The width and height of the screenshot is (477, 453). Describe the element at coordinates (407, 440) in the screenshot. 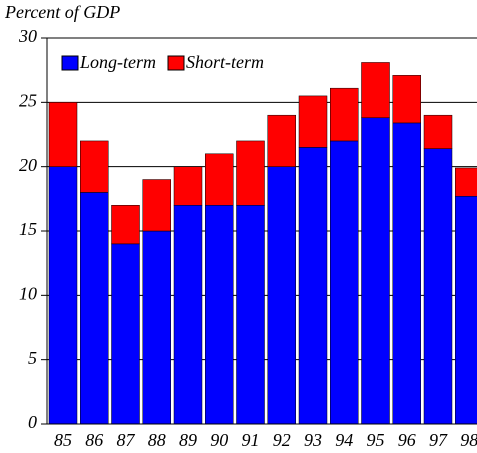

I see `x-tick-label: 96` at that location.